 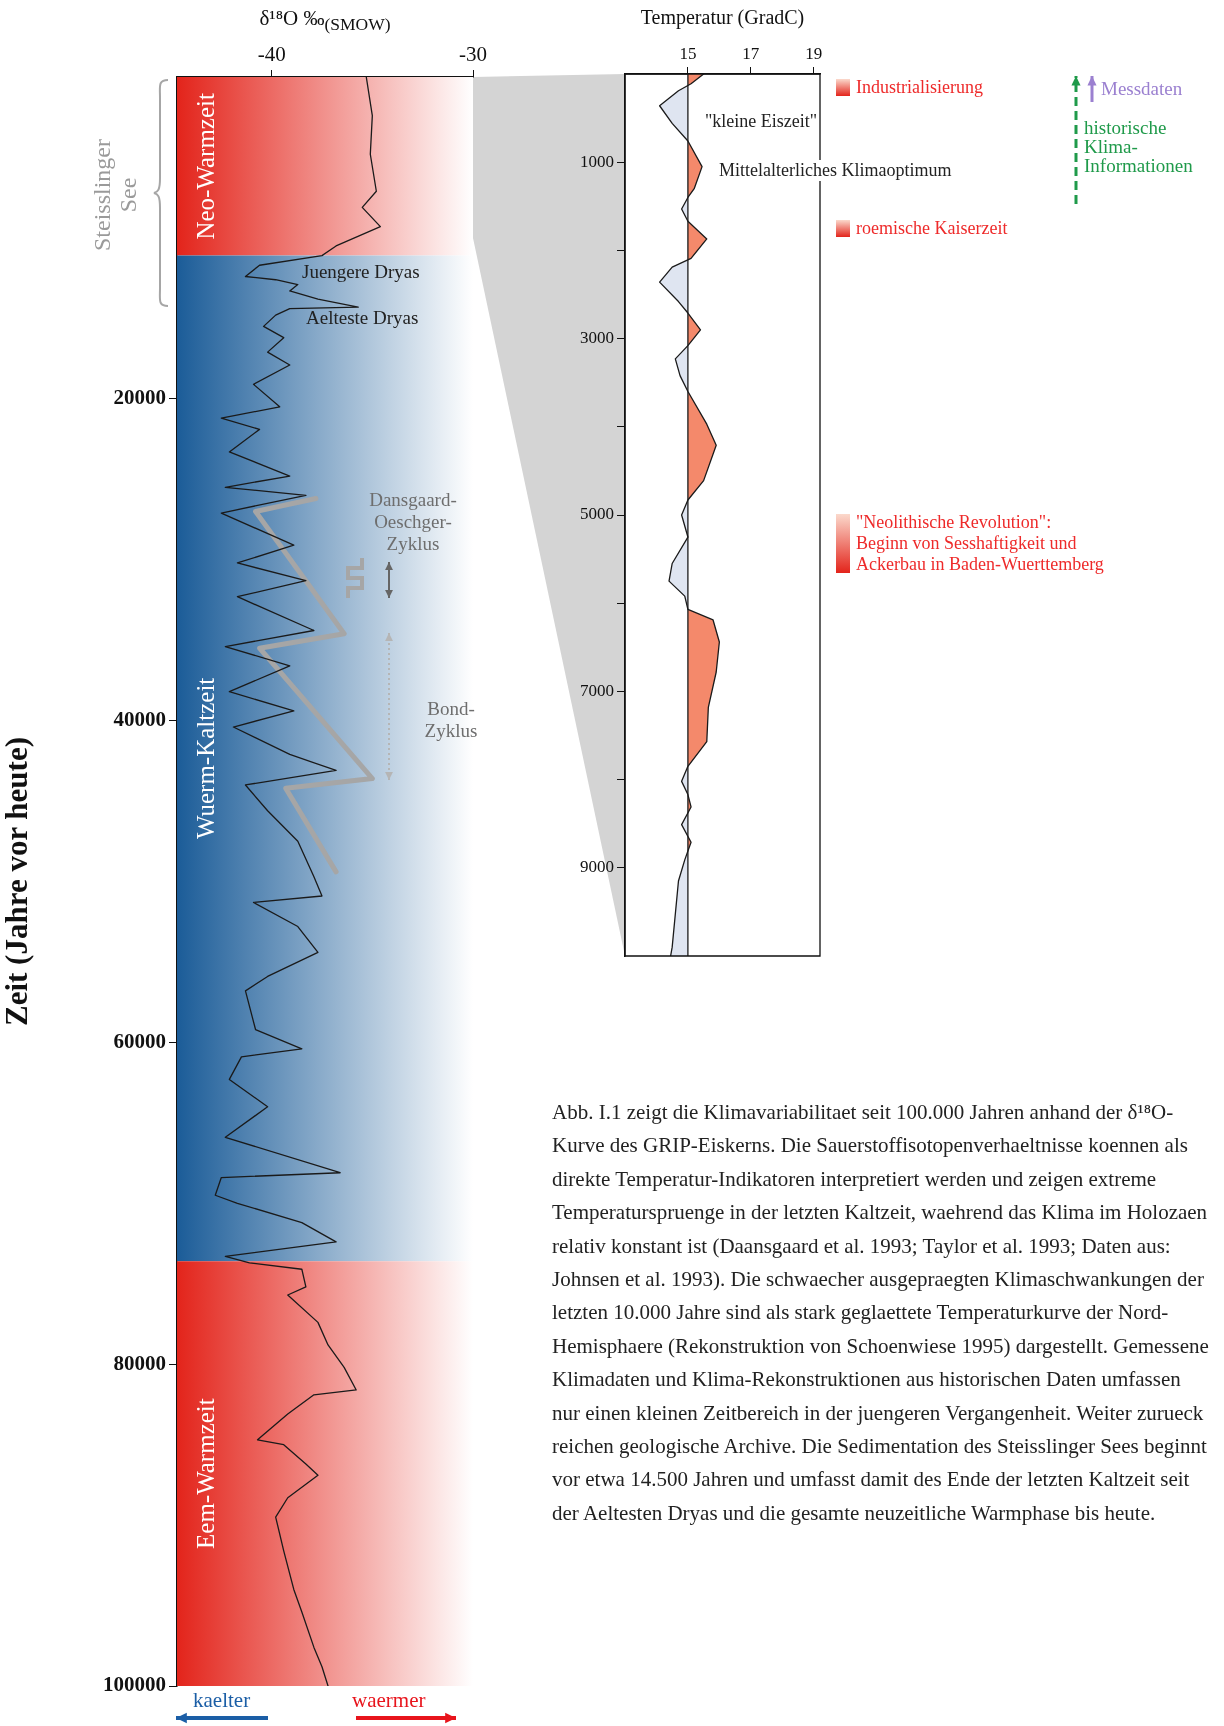 What do you see at coordinates (139, 1040) in the screenshot?
I see `y-tick-label: 60000` at bounding box center [139, 1040].